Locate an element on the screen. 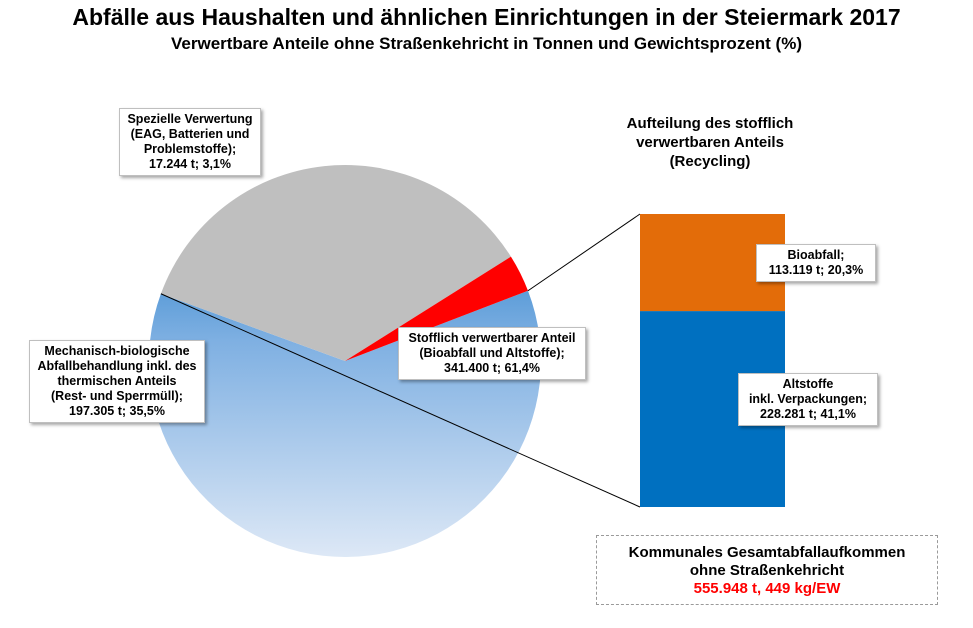 This screenshot has width=973, height=628. total-value: 555.948 t, 449 kg/EW is located at coordinates (767, 588).